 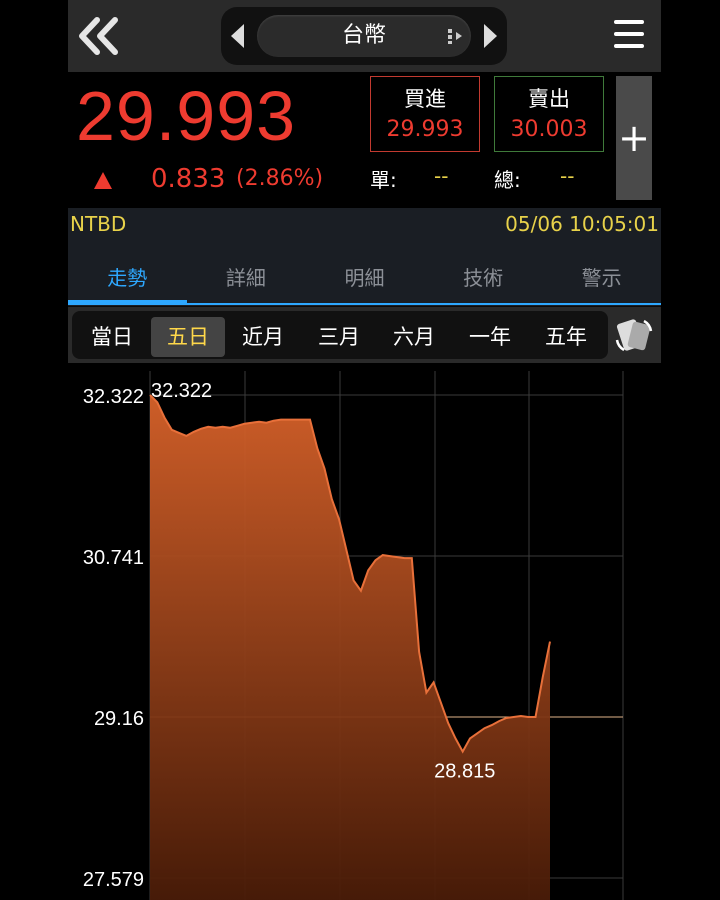 I want to click on range-3m-button: 三月, so click(x=339, y=337).